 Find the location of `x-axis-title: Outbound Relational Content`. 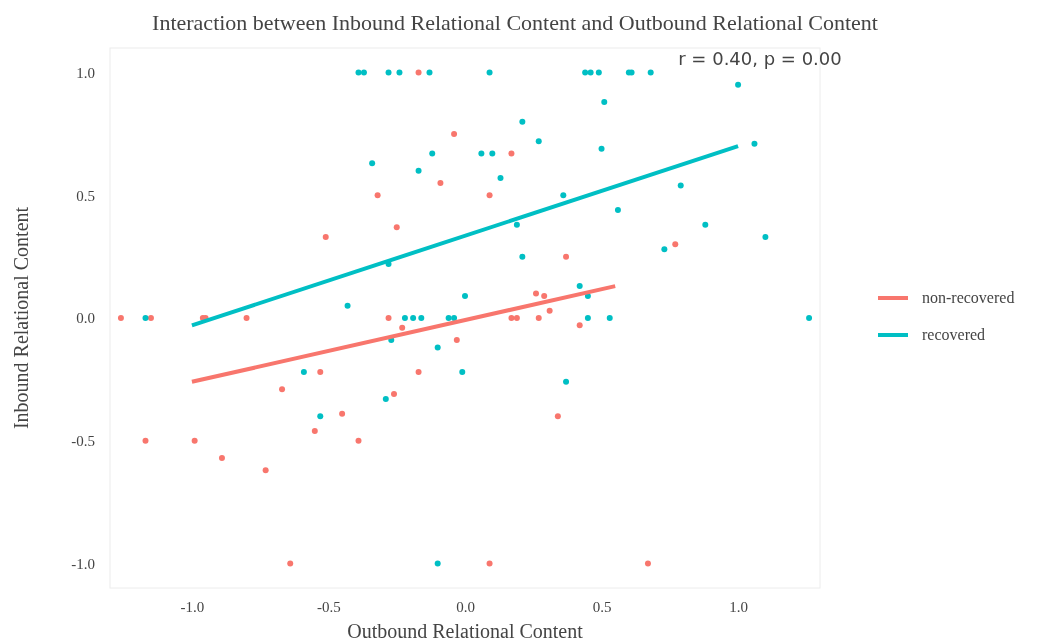

x-axis-title: Outbound Relational Content is located at coordinates (465, 631).